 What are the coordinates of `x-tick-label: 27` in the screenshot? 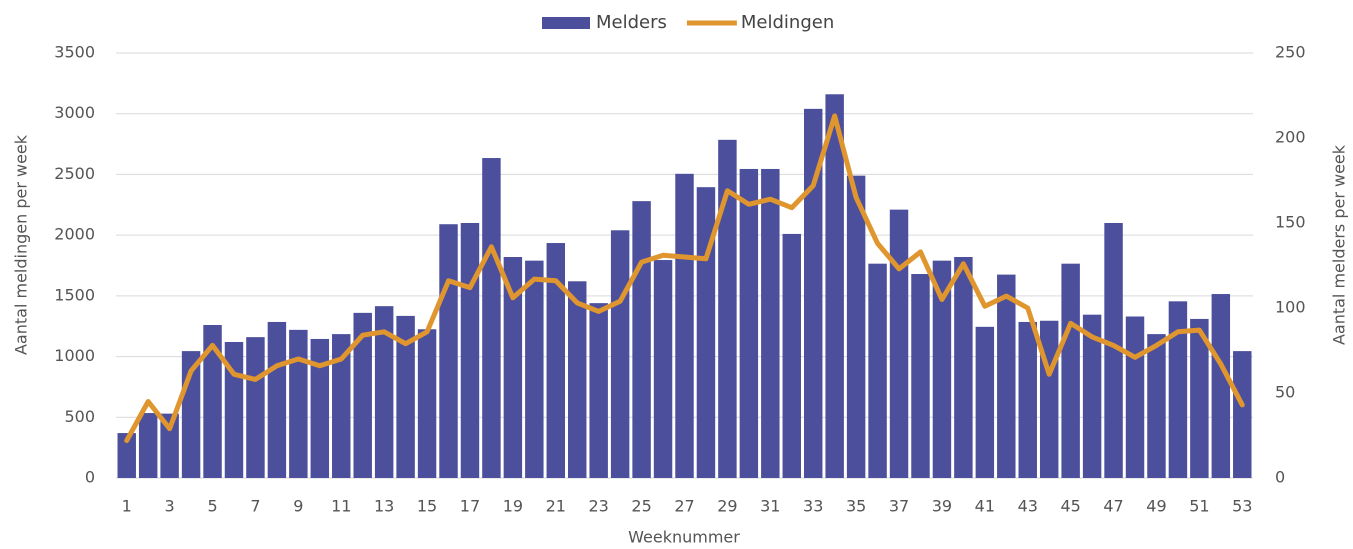 It's located at (684, 506).